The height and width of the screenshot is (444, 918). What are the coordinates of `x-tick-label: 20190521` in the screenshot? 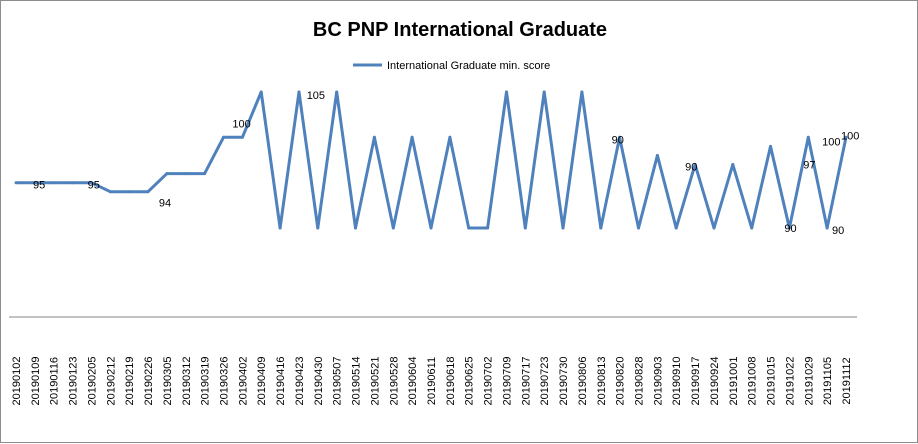 It's located at (375, 381).